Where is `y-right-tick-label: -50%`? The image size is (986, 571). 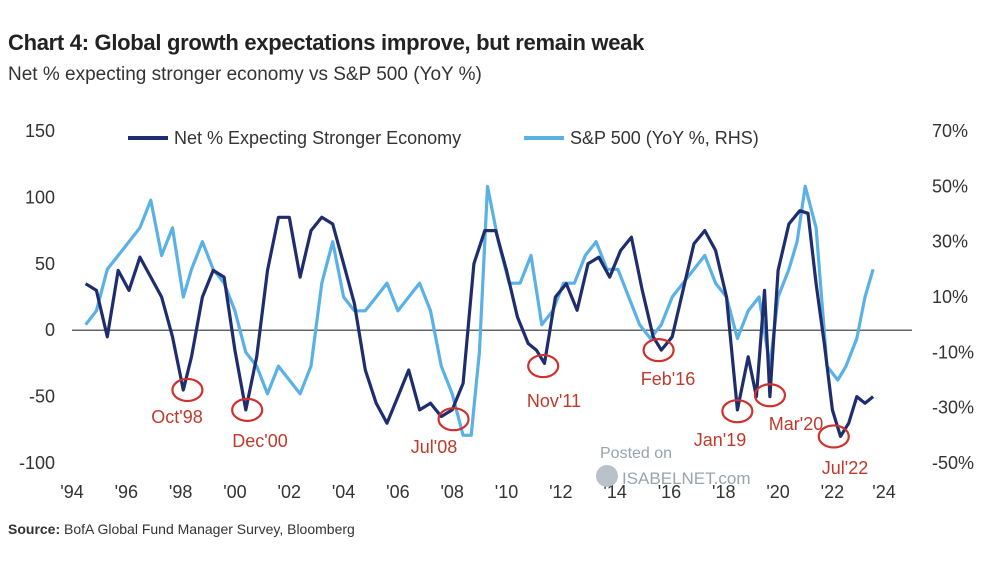 y-right-tick-label: -50% is located at coordinates (953, 463).